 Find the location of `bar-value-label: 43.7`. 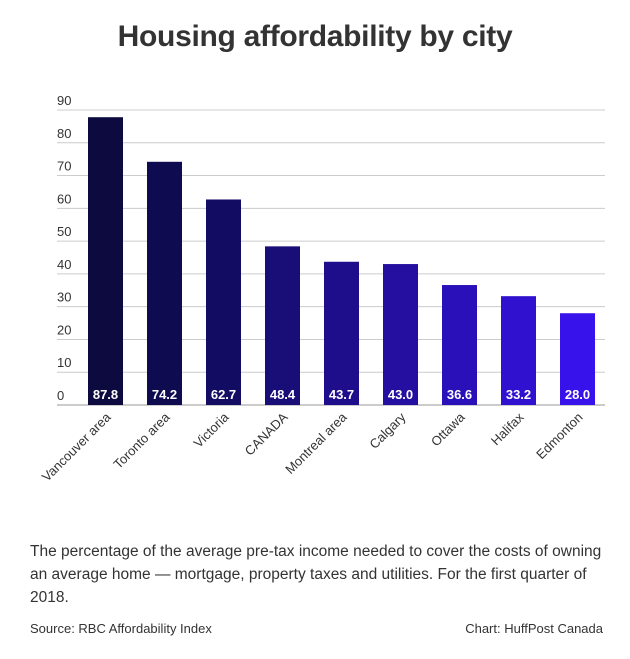

bar-value-label: 43.7 is located at coordinates (341, 394).